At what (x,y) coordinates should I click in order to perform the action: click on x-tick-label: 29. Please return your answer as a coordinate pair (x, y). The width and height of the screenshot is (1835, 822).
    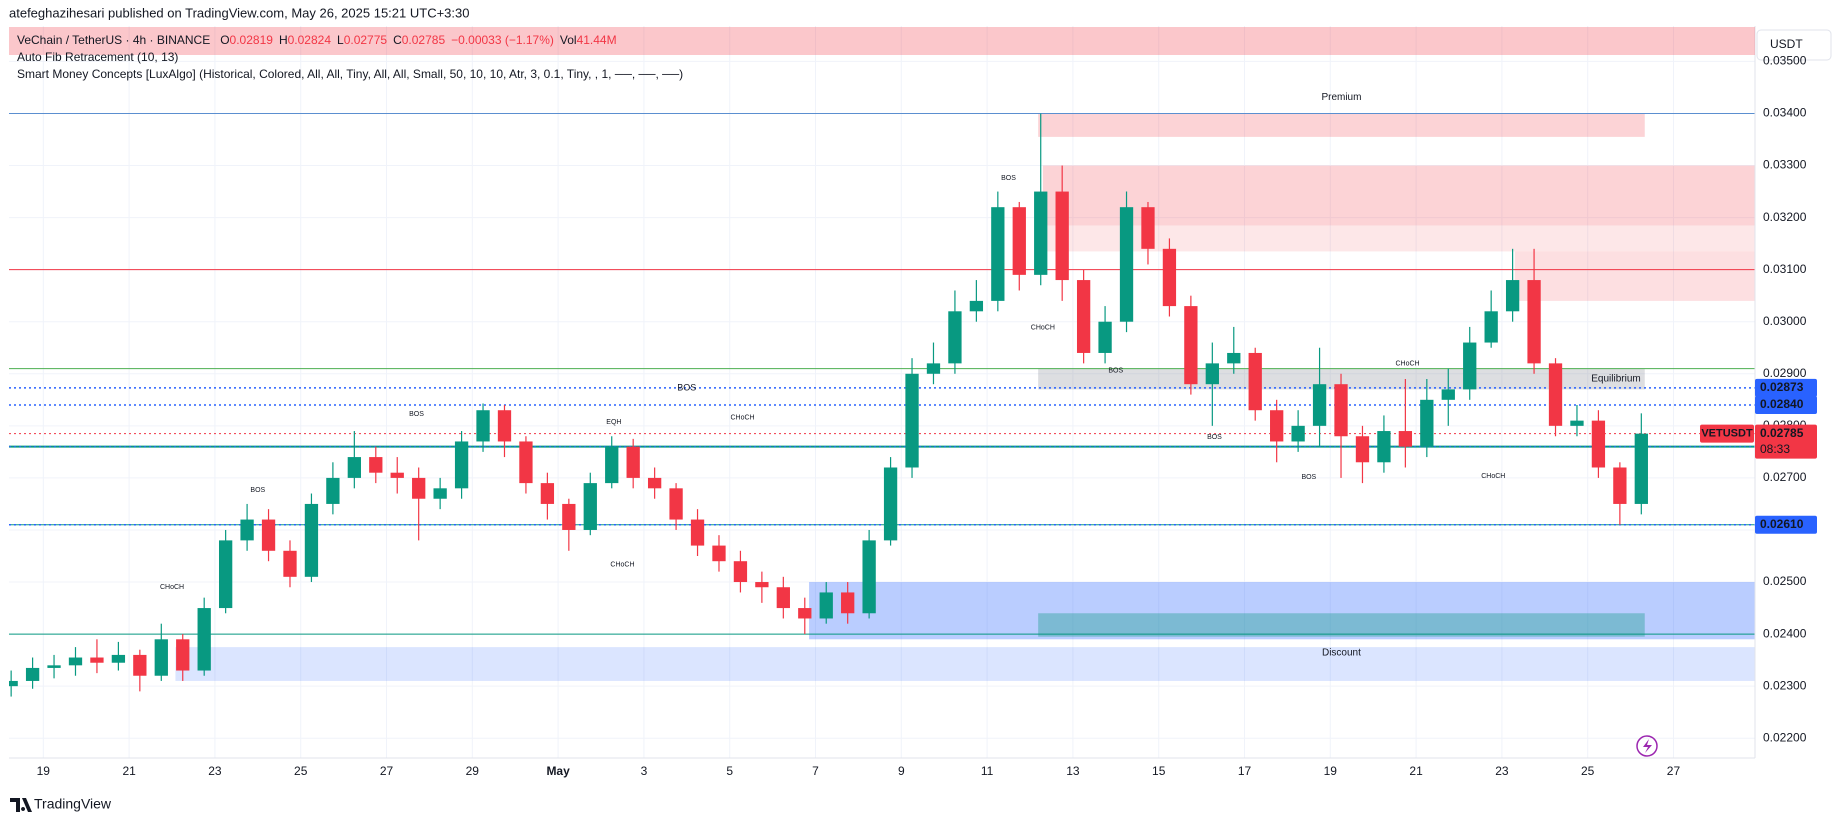
    Looking at the image, I should click on (473, 771).